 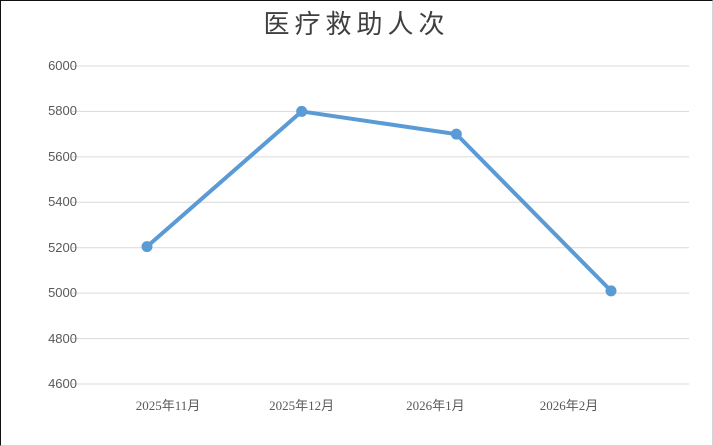 I want to click on y-axis-tick-label: 5400, so click(x=62, y=202).